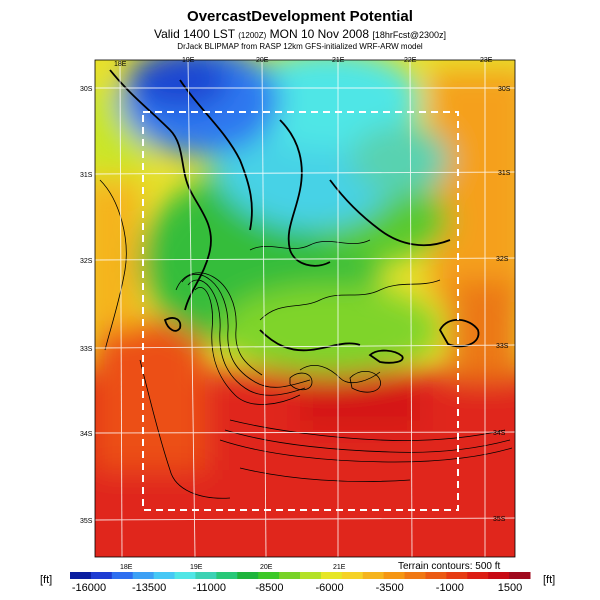  I want to click on unit-label-left: [ft], so click(46, 580).